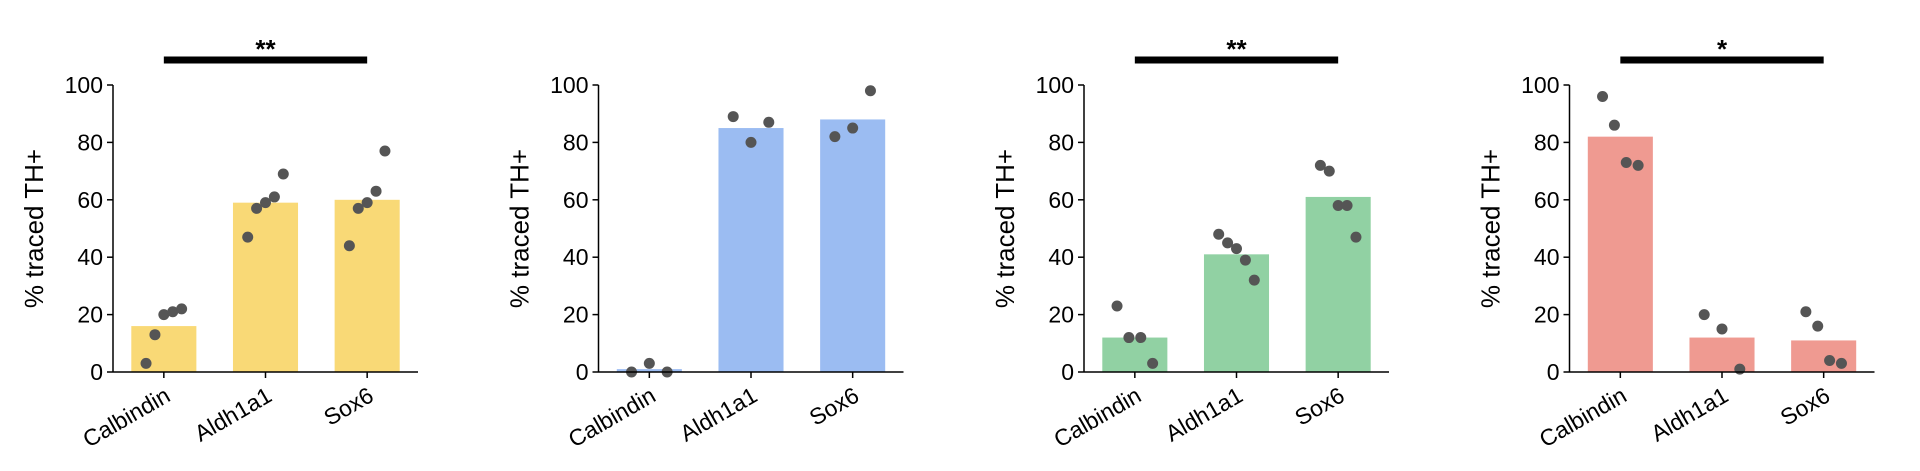  I want to click on significance-label: *, so click(1722, 49).